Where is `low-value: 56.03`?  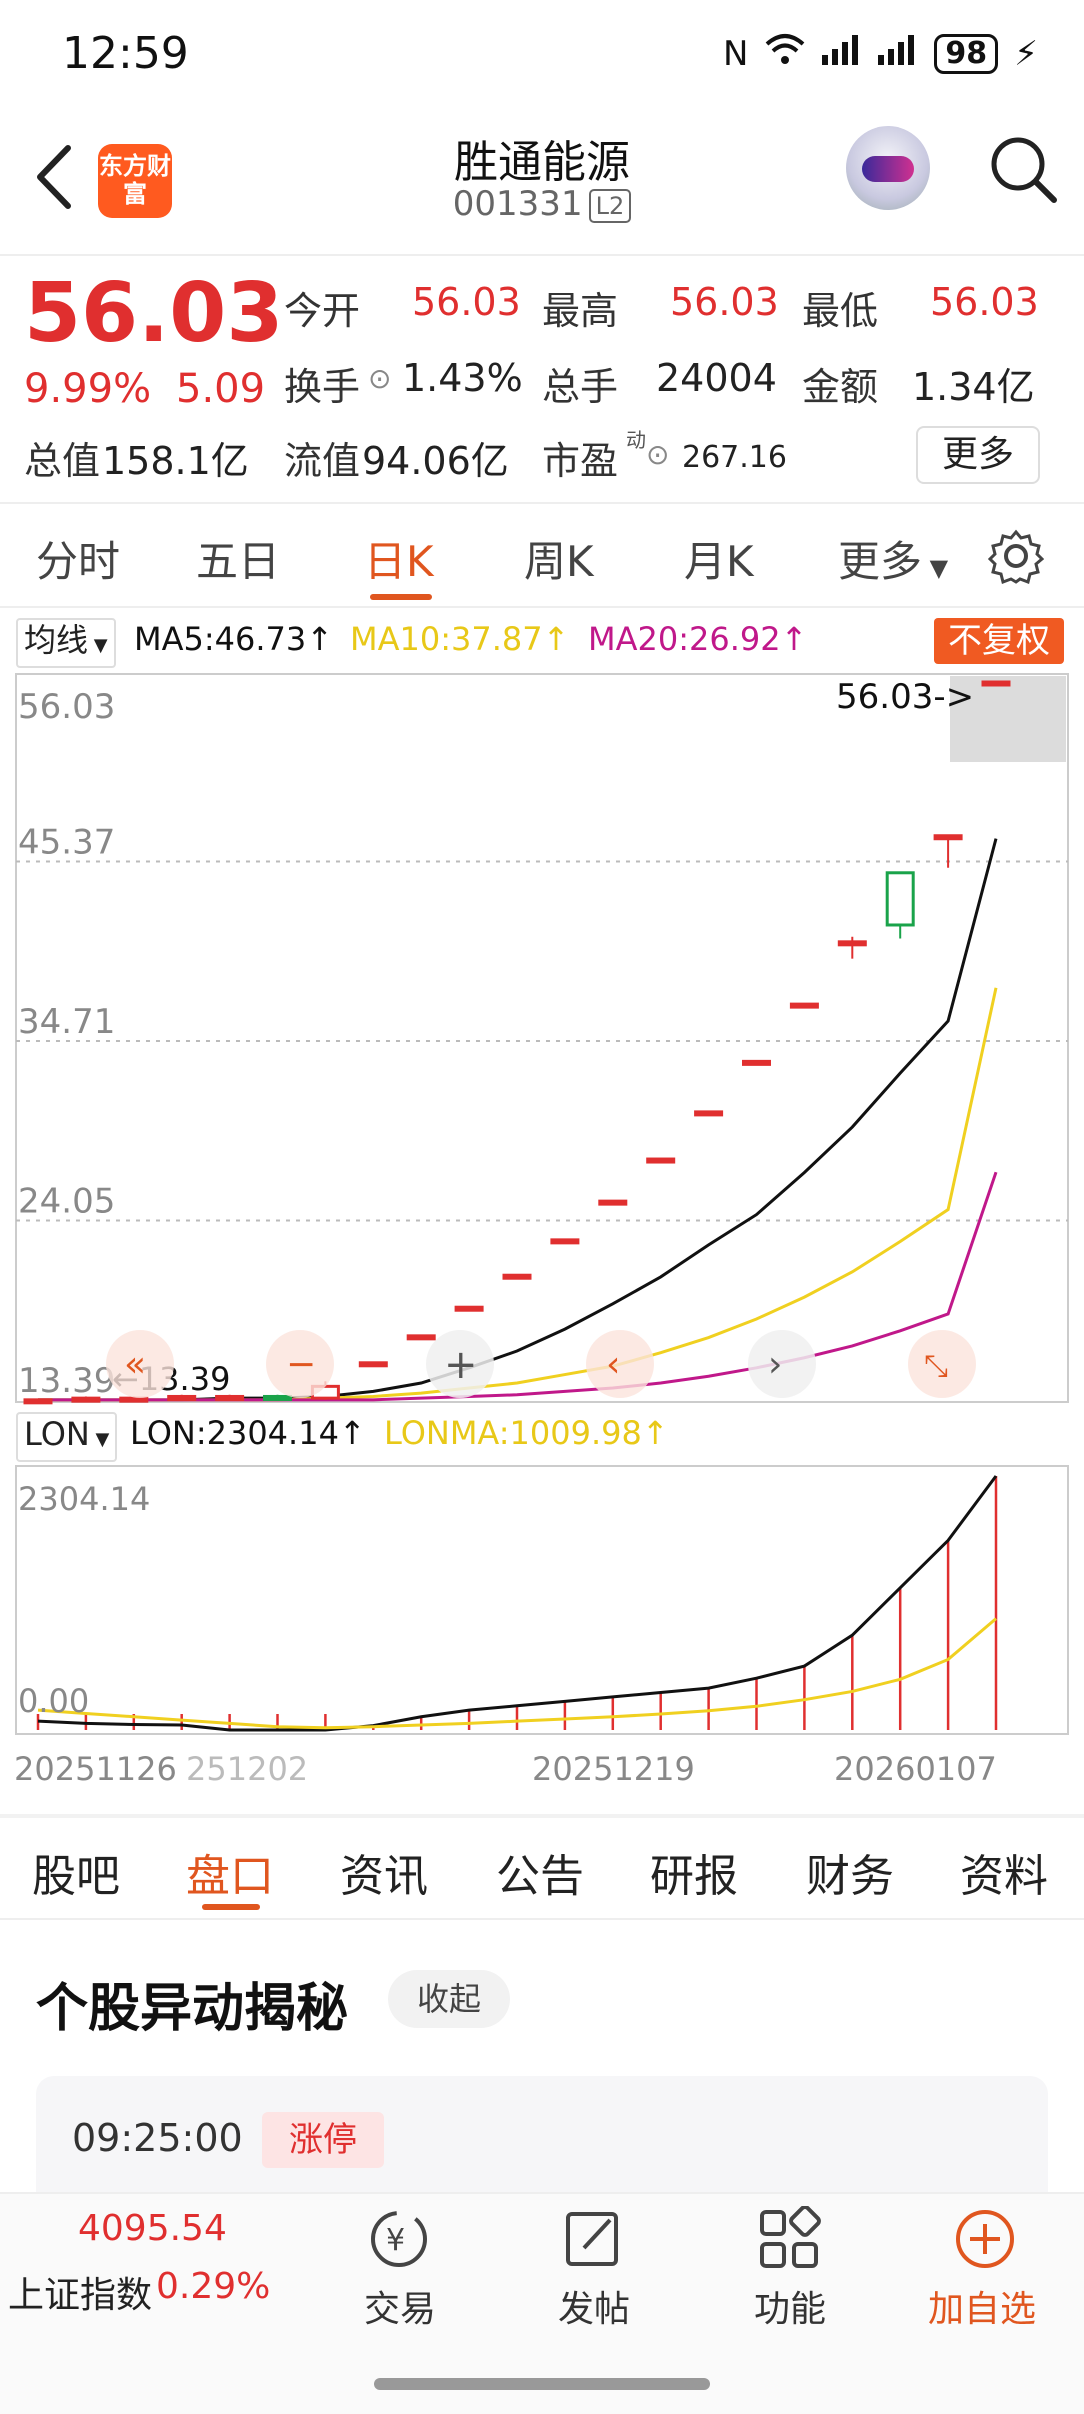 low-value: 56.03 is located at coordinates (984, 302).